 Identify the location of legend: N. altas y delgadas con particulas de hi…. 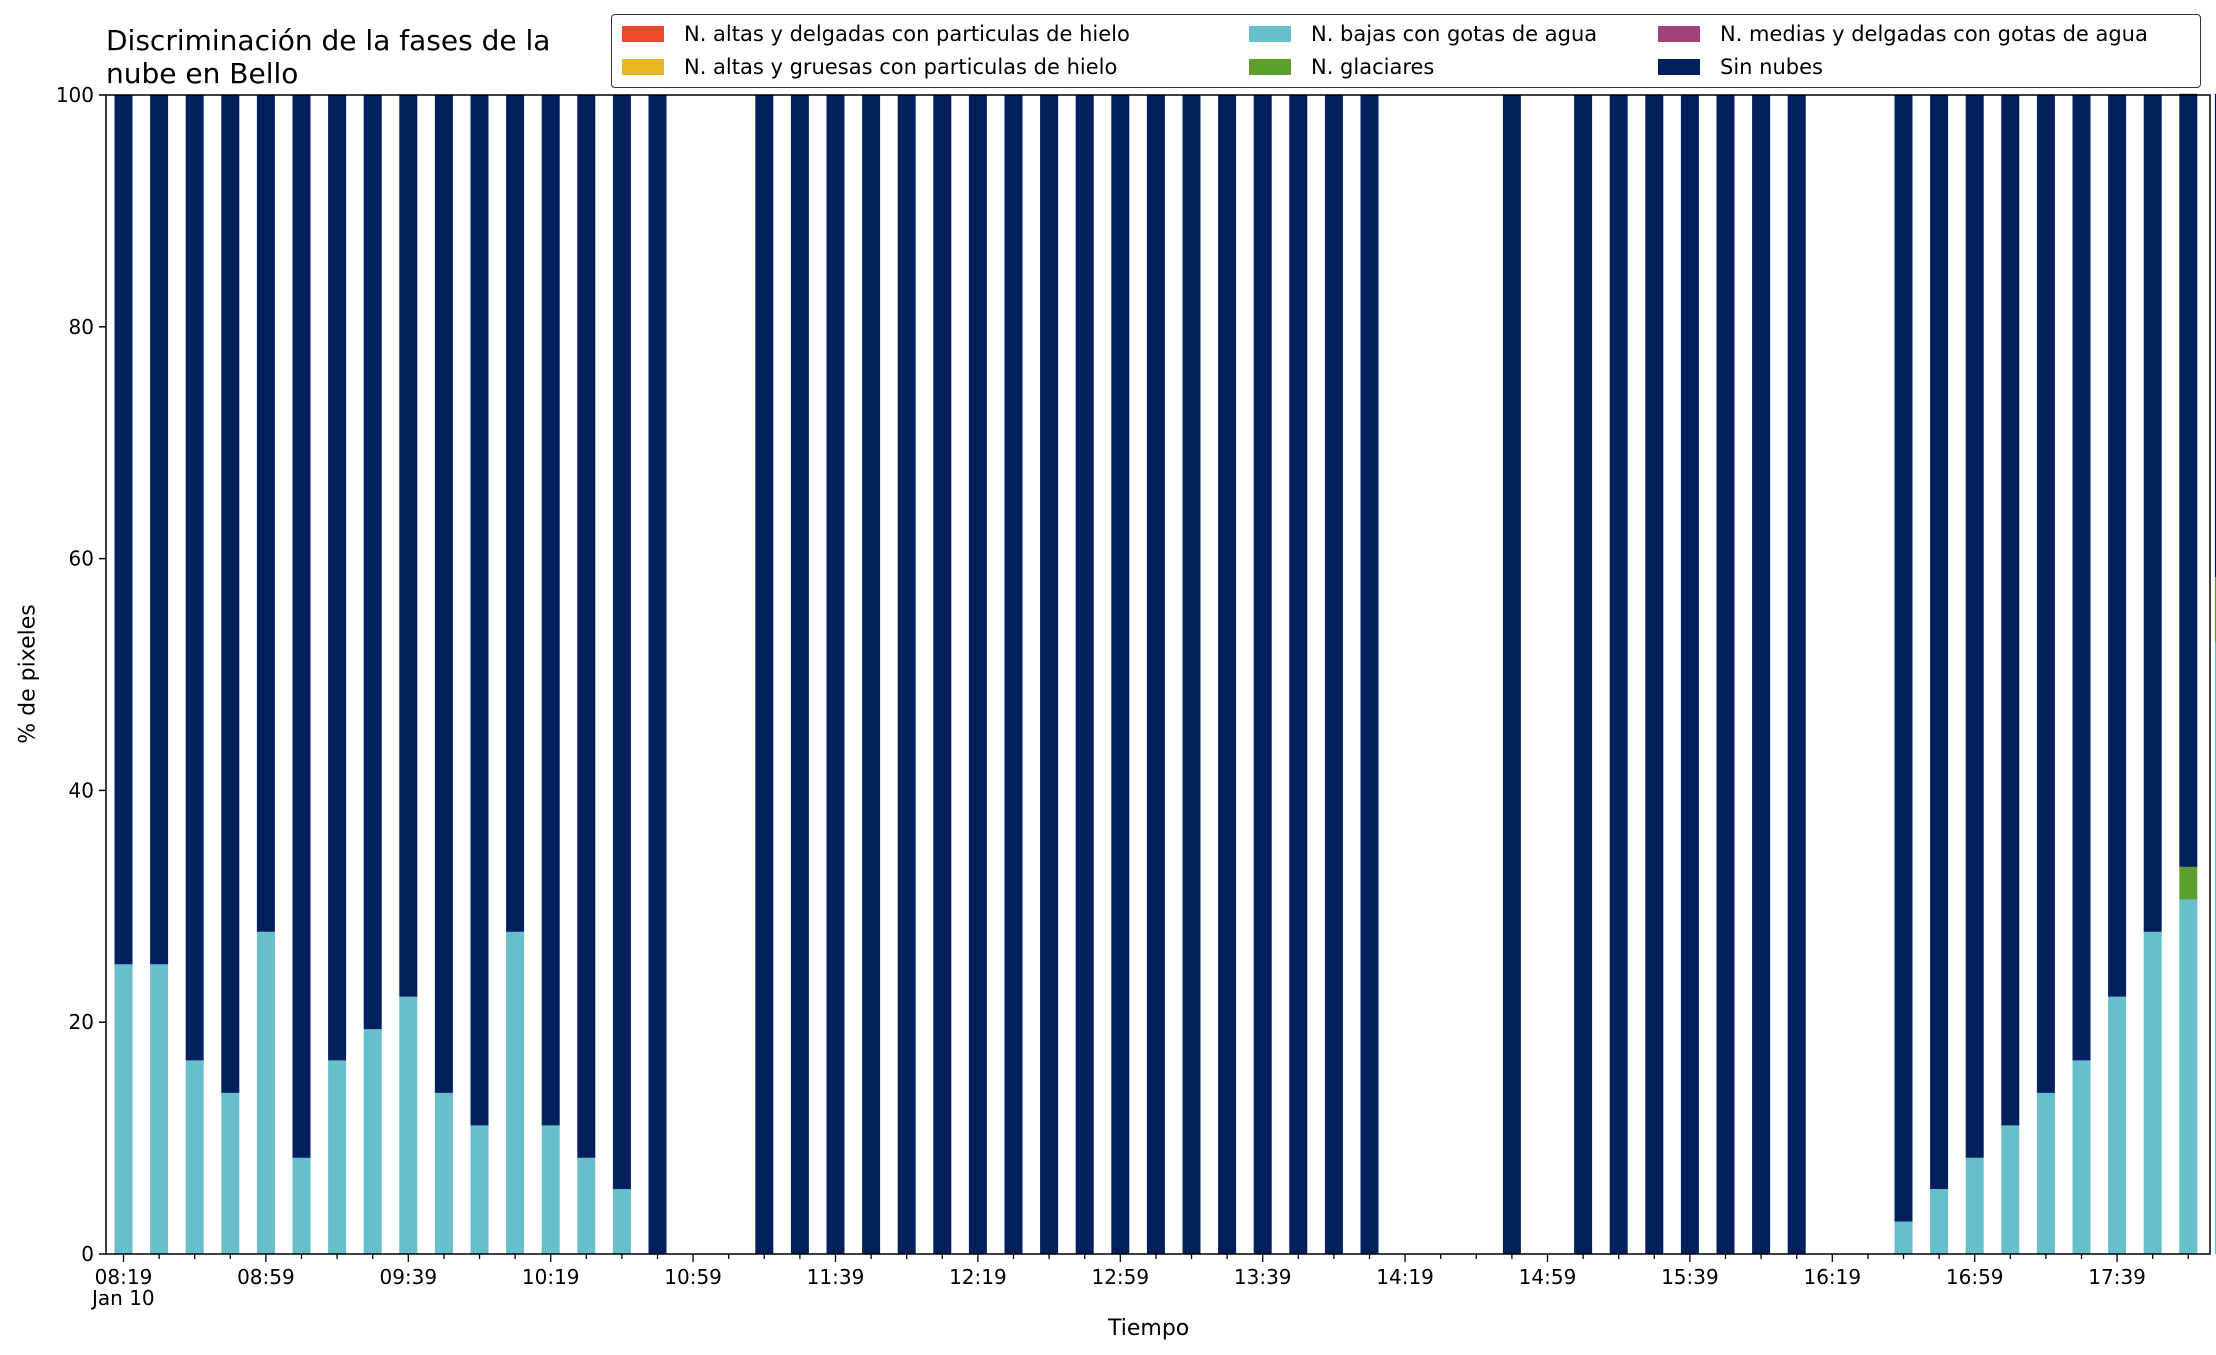
(1406, 51).